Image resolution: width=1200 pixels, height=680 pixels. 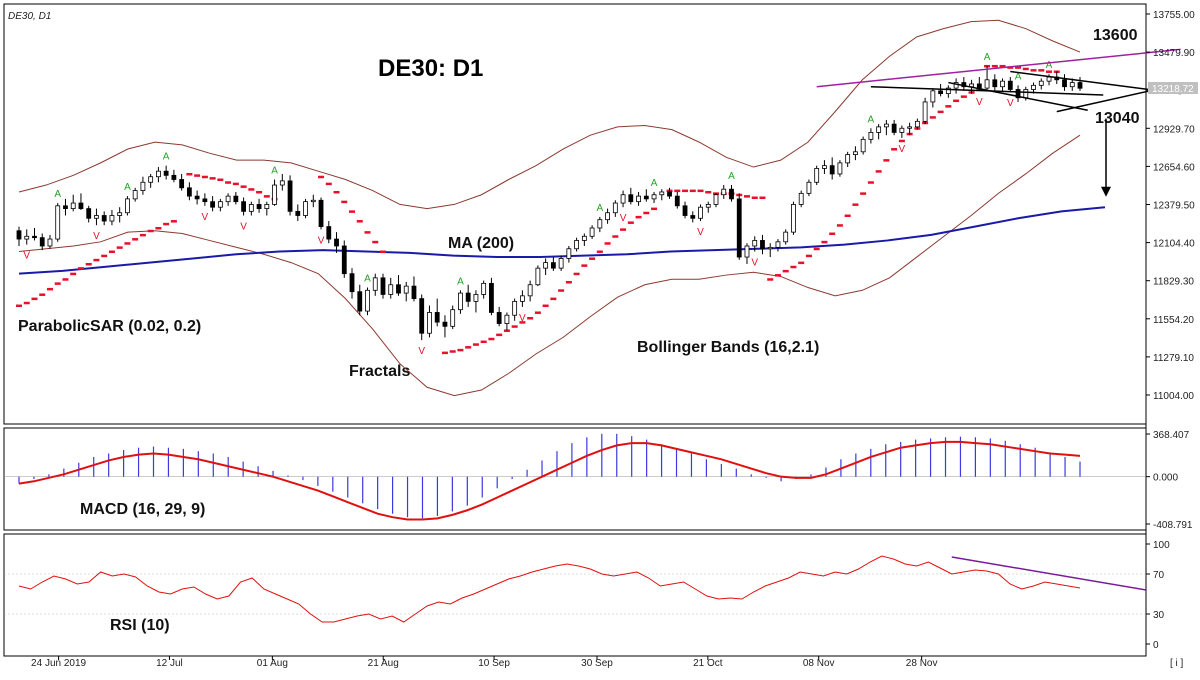 What do you see at coordinates (1018, 96) in the screenshot?
I see `trendline` at bounding box center [1018, 96].